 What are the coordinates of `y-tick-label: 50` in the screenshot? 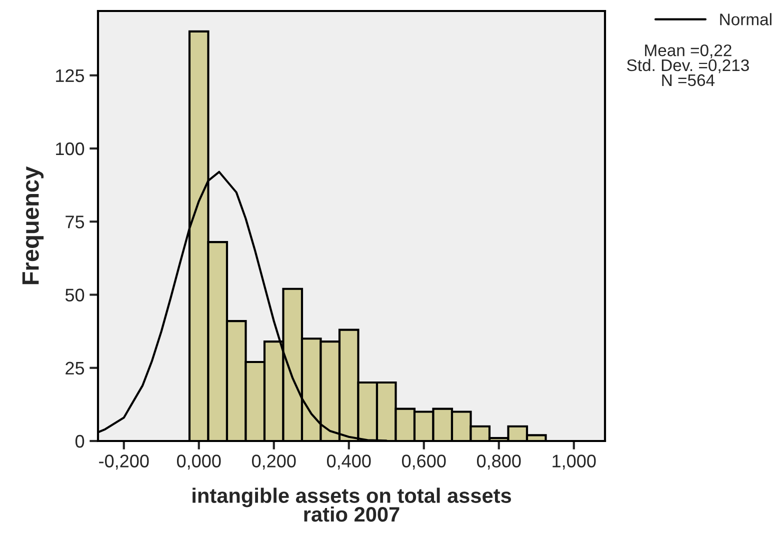 It's located at (74, 295).